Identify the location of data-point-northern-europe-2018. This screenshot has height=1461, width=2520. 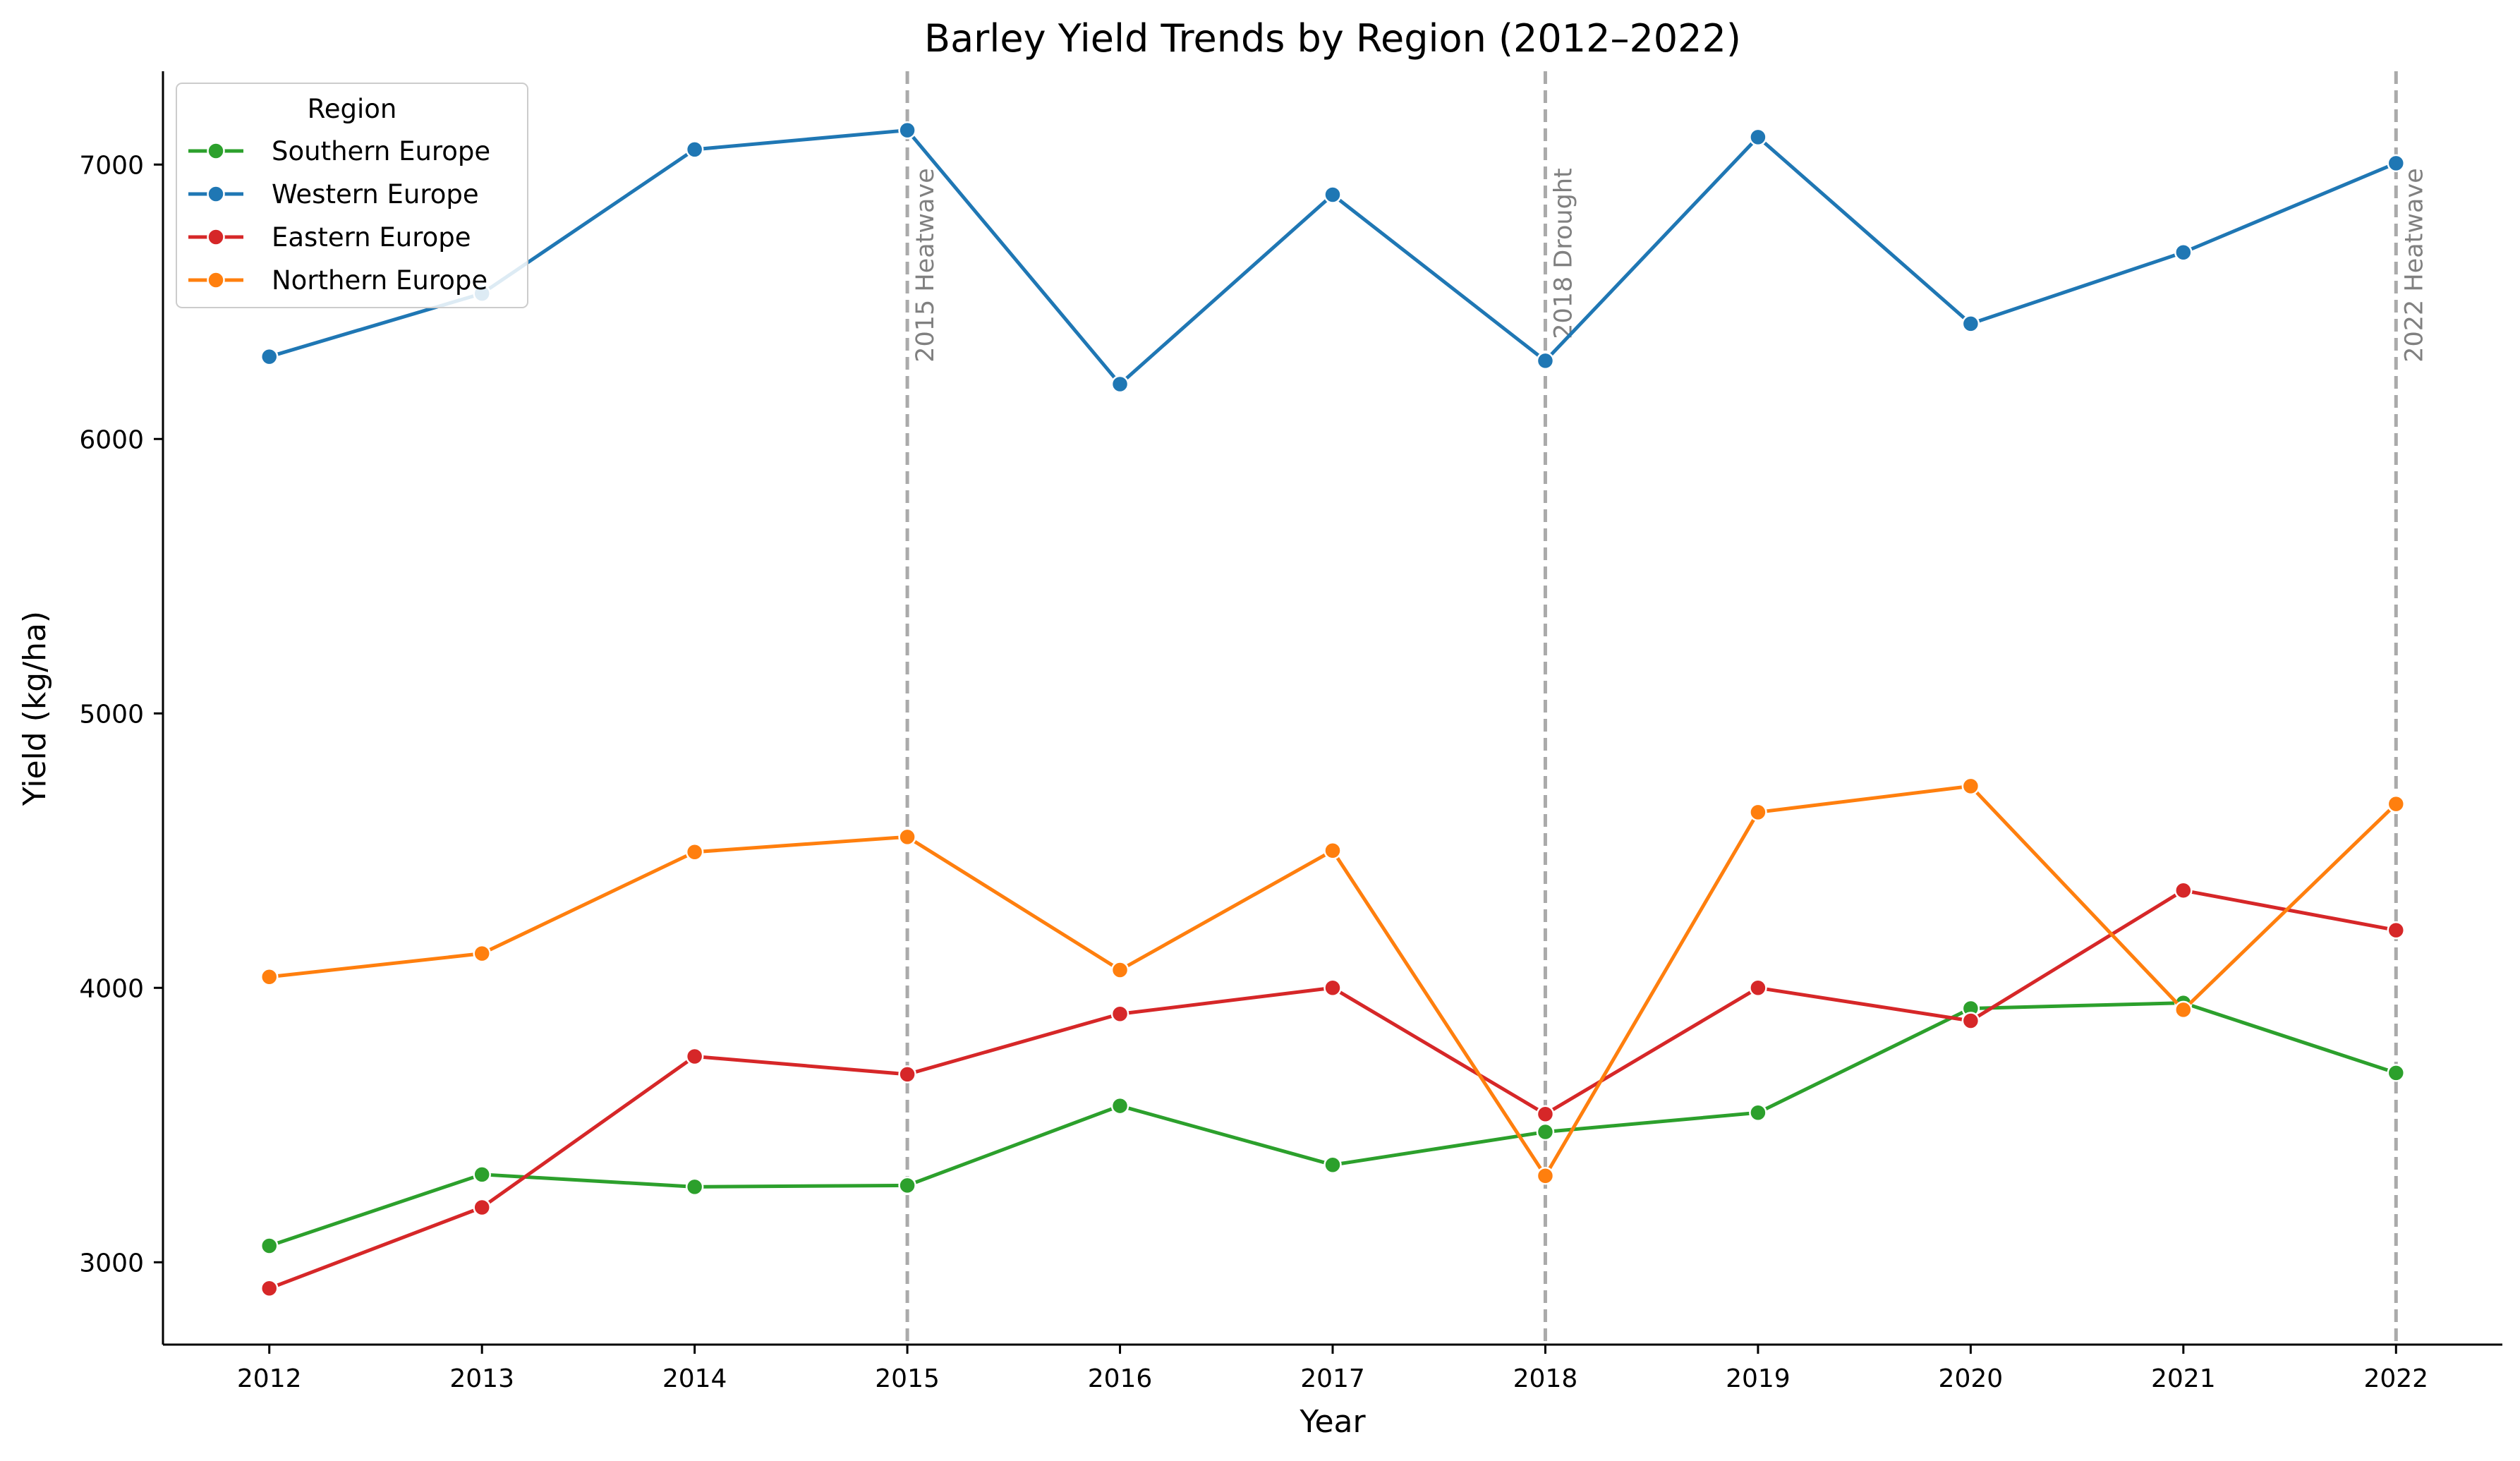
(1546, 1176).